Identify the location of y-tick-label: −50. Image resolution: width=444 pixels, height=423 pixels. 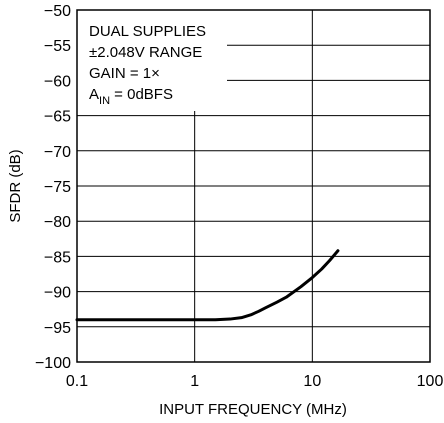
(57, 11).